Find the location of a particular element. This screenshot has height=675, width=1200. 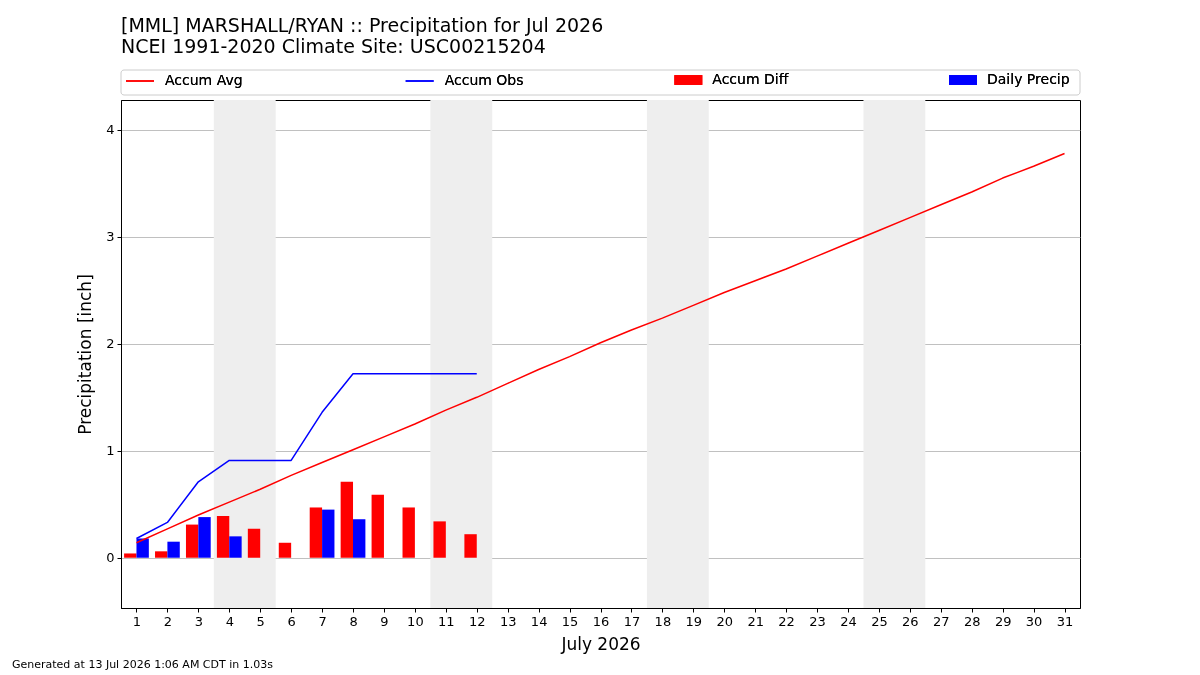

x-tick-label: 21 is located at coordinates (755, 621).